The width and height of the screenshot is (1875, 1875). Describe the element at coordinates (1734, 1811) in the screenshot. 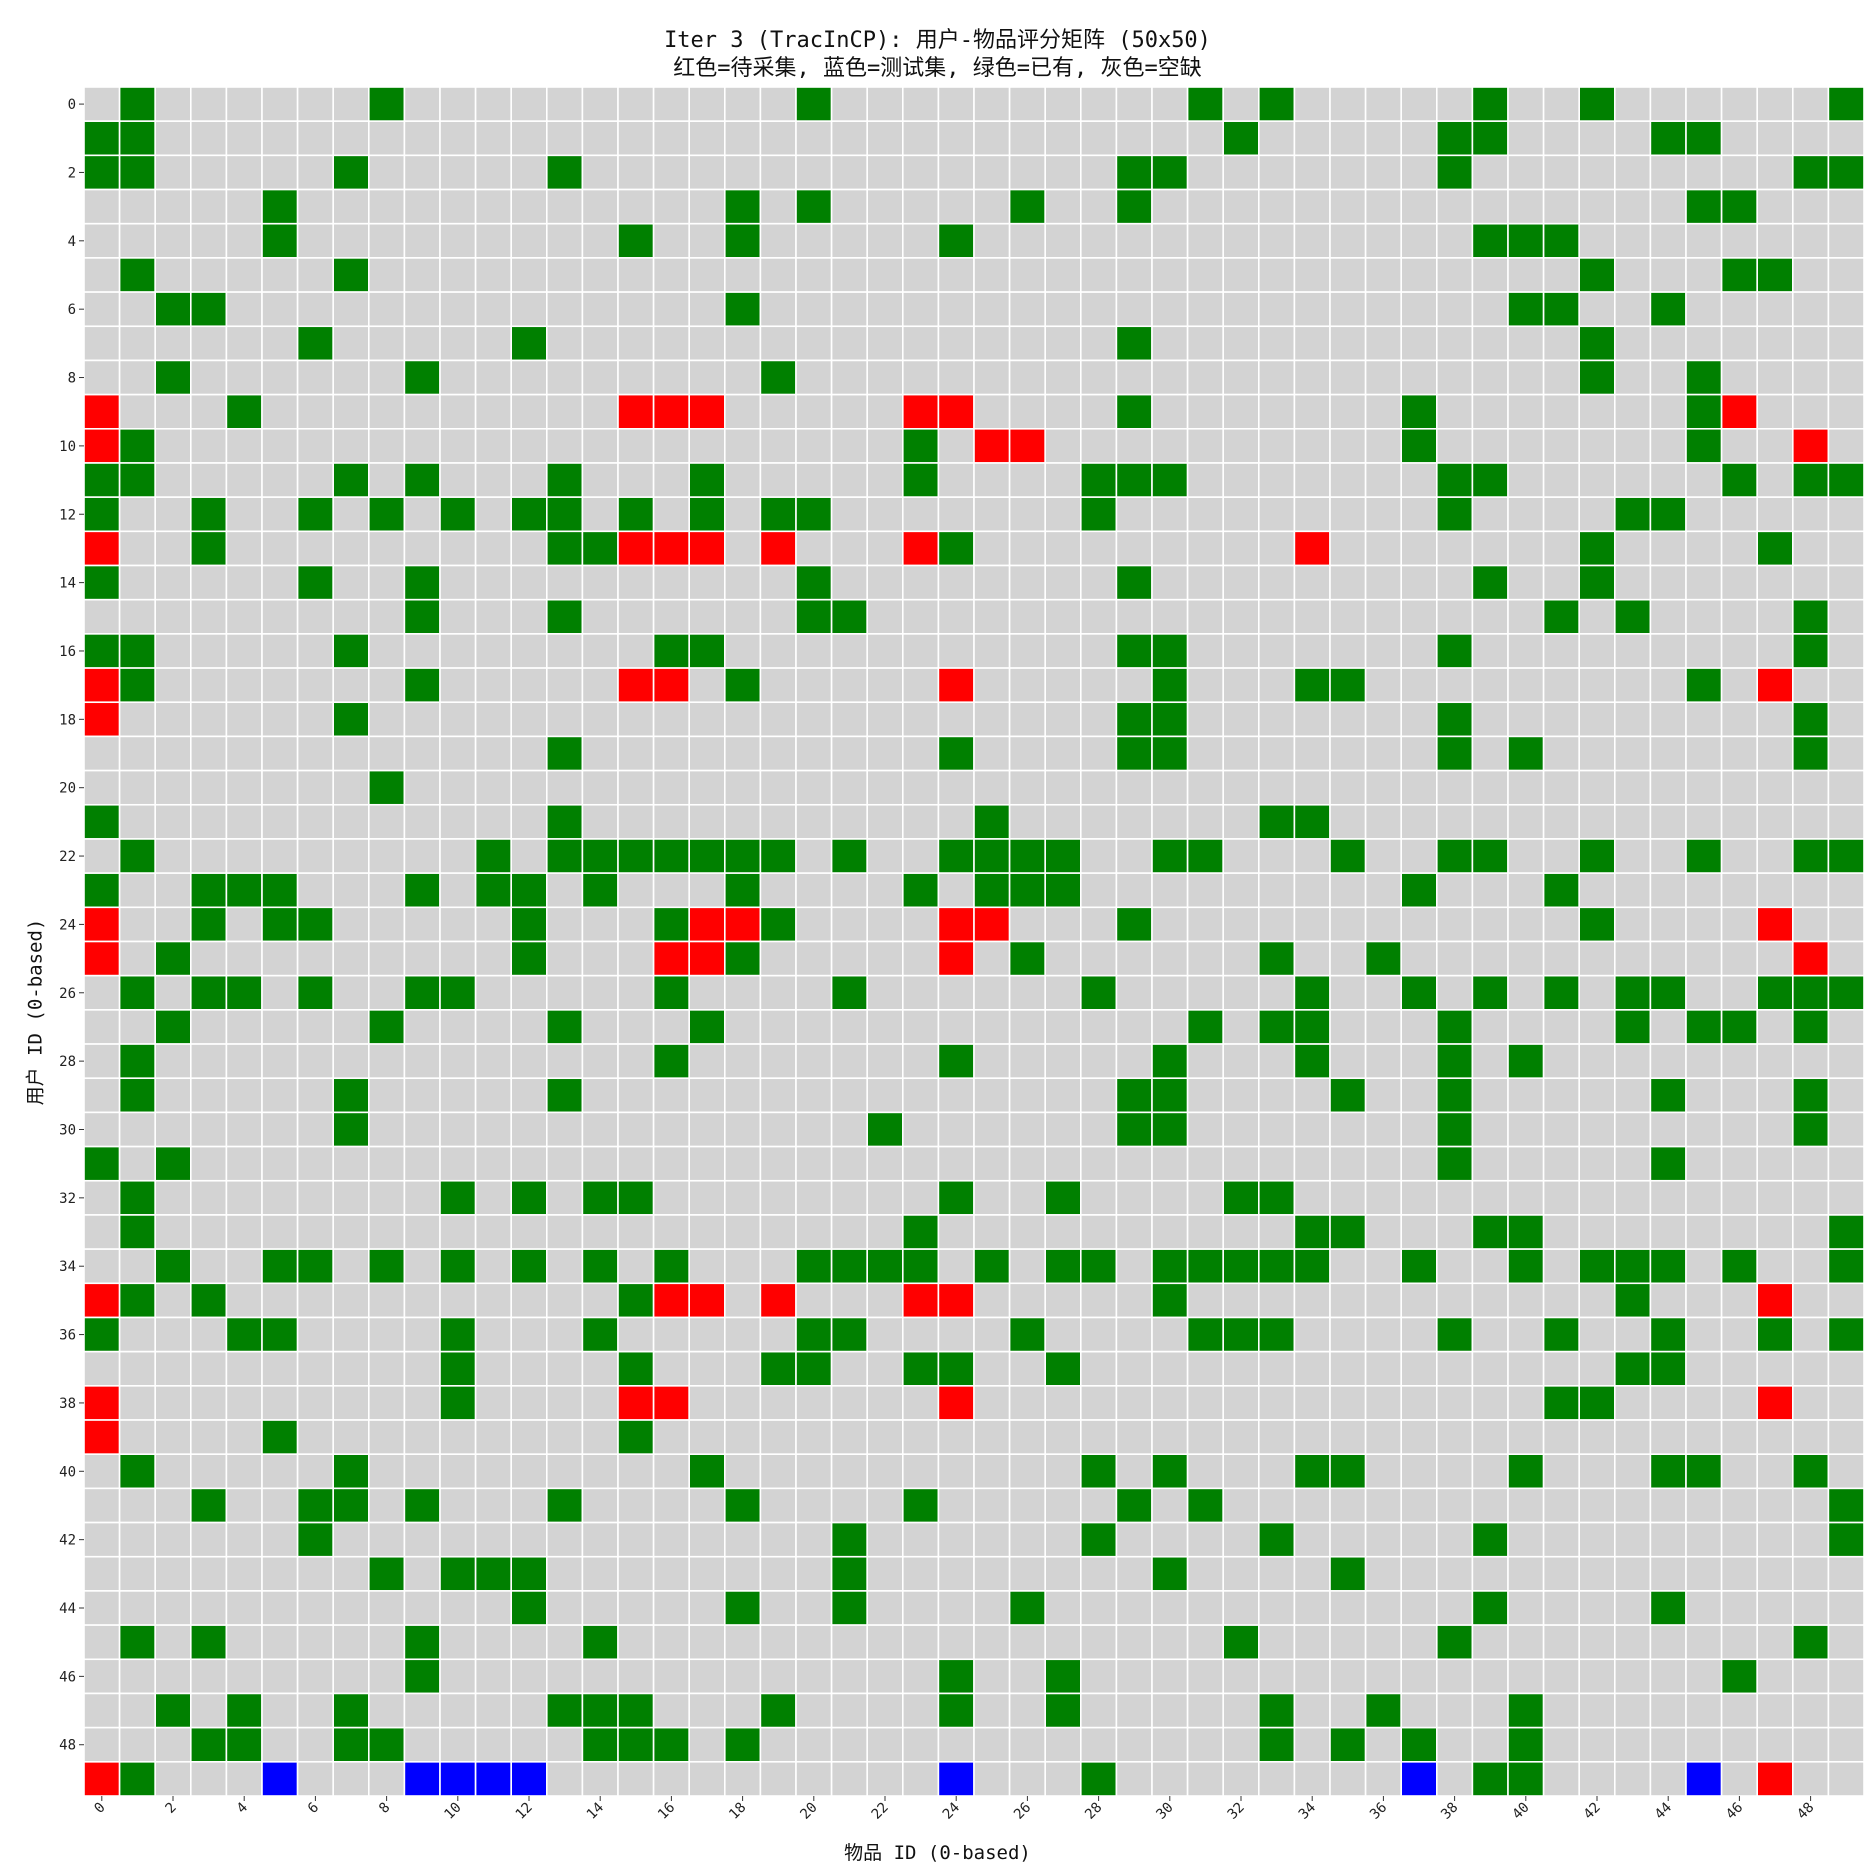

I see `x-tick-label: 46` at that location.